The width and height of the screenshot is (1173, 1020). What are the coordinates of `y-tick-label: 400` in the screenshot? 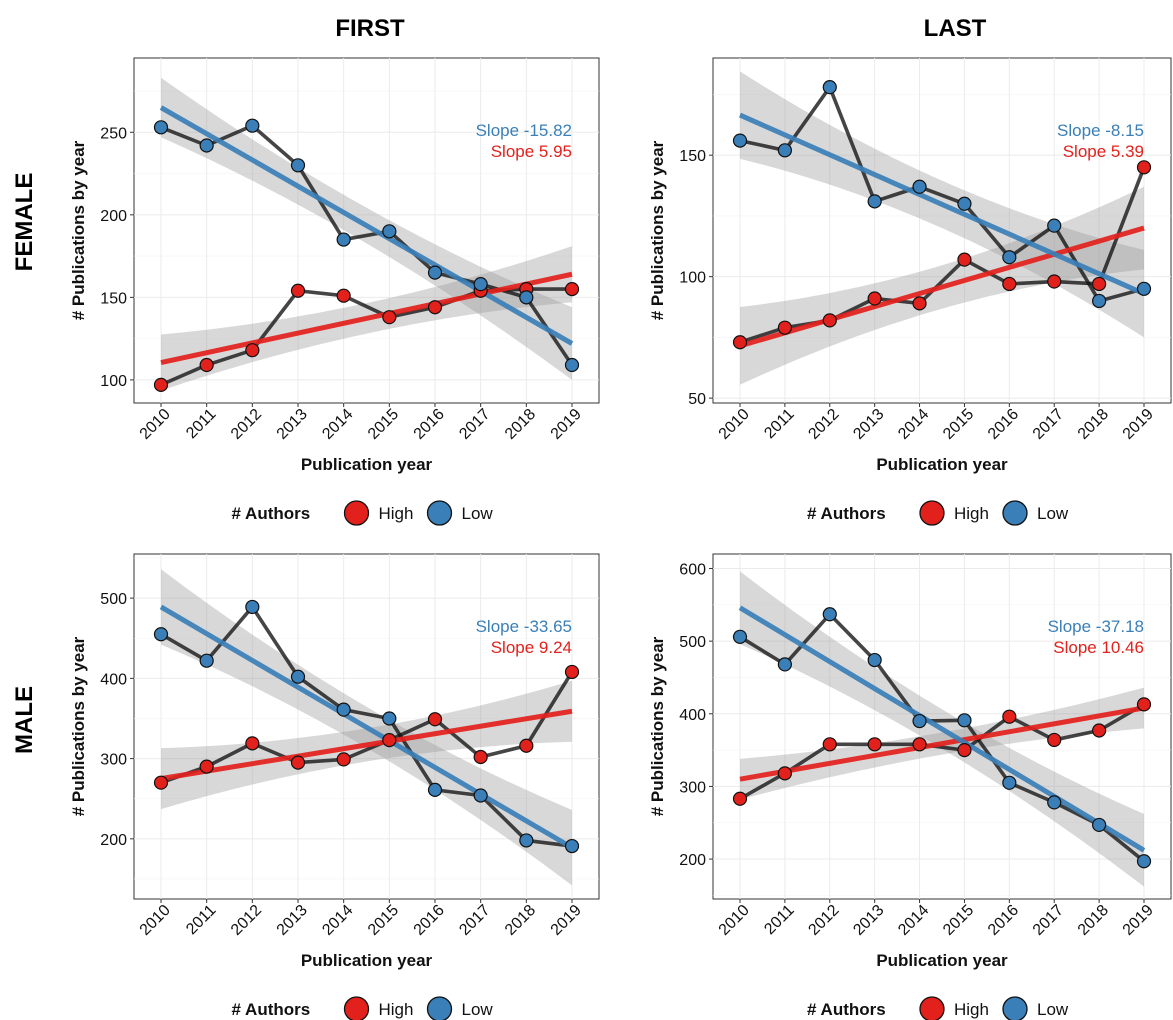 It's located at (113, 679).